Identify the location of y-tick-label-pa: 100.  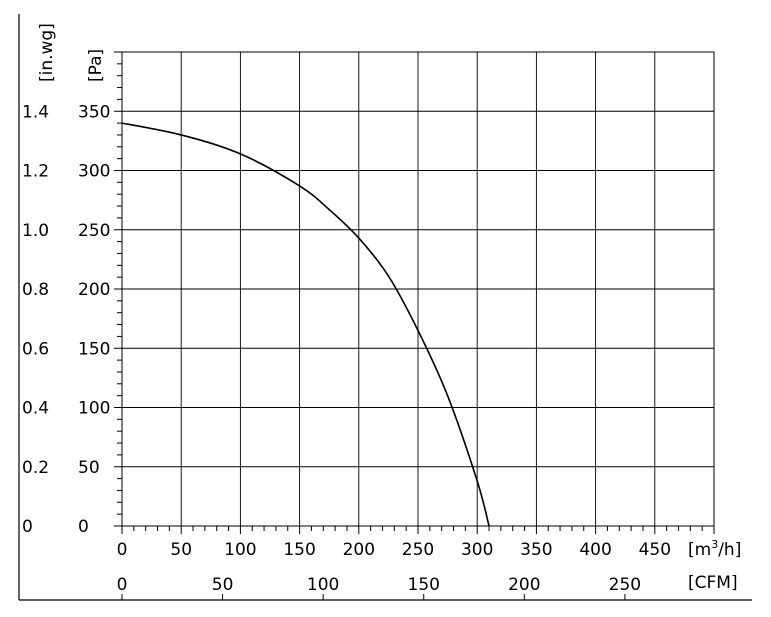
(94, 409).